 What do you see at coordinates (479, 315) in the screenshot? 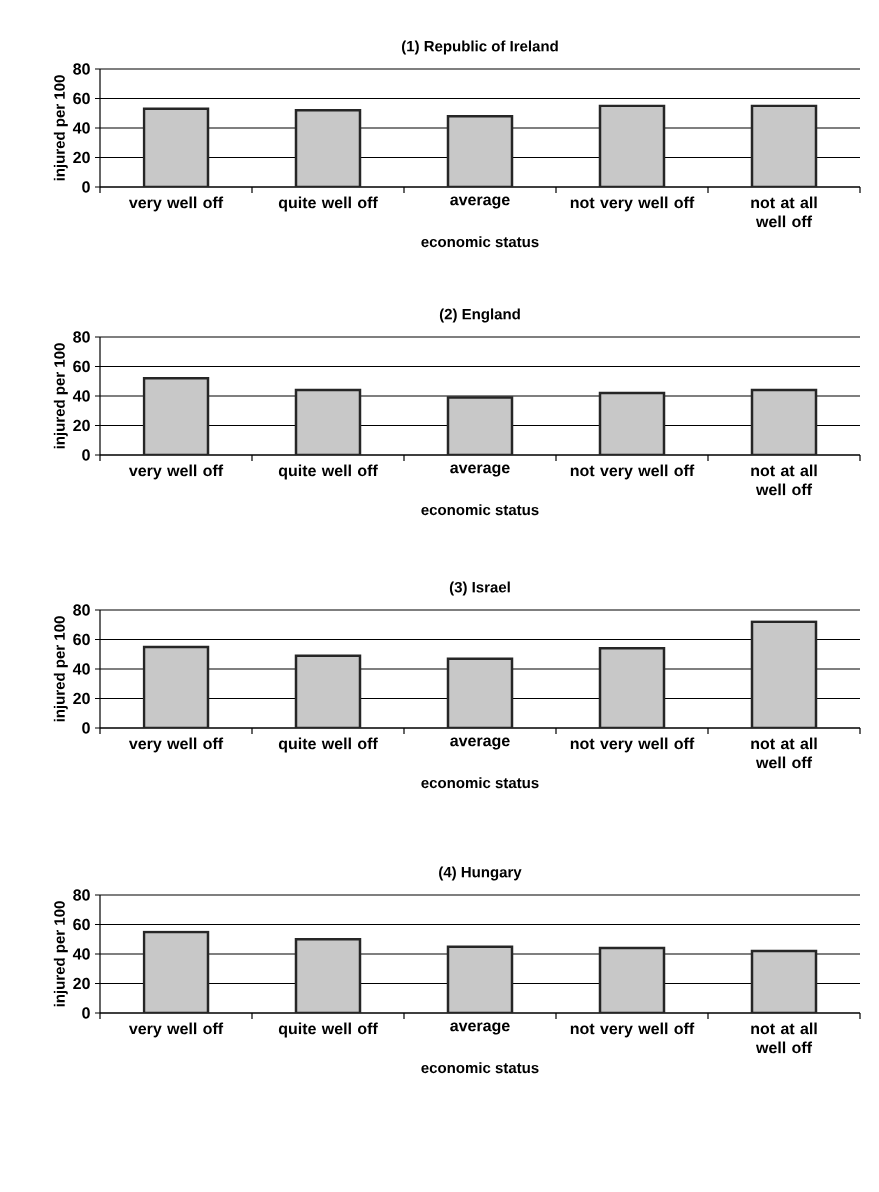
I see `chart-title: (2) England` at bounding box center [479, 315].